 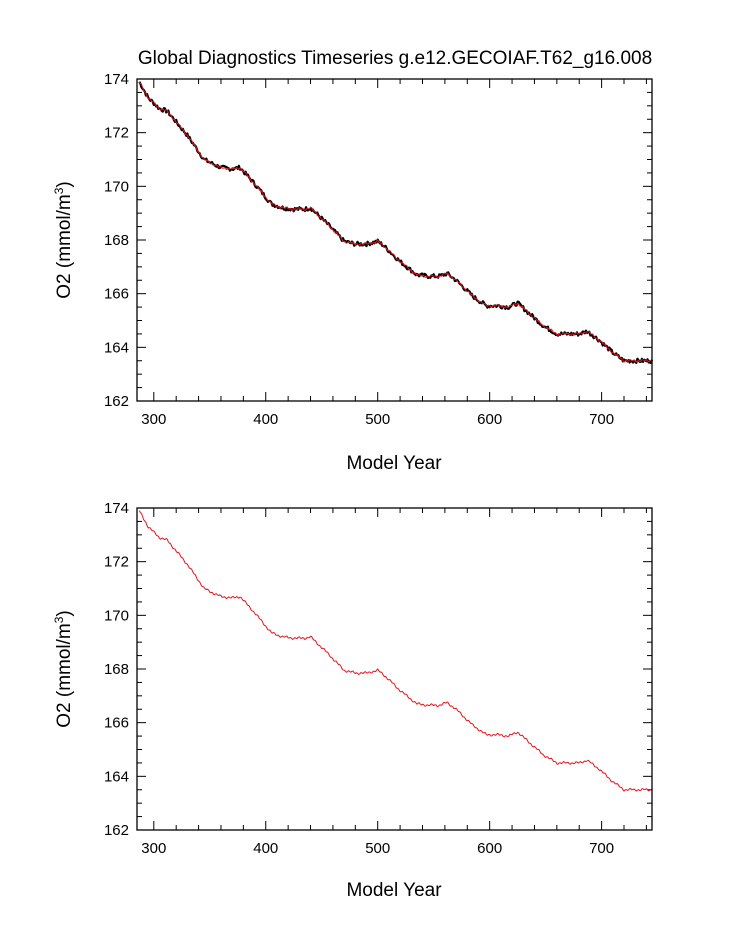 I want to click on bottom-y-axis-label: O2 (mmol/m3), so click(x=63, y=669).